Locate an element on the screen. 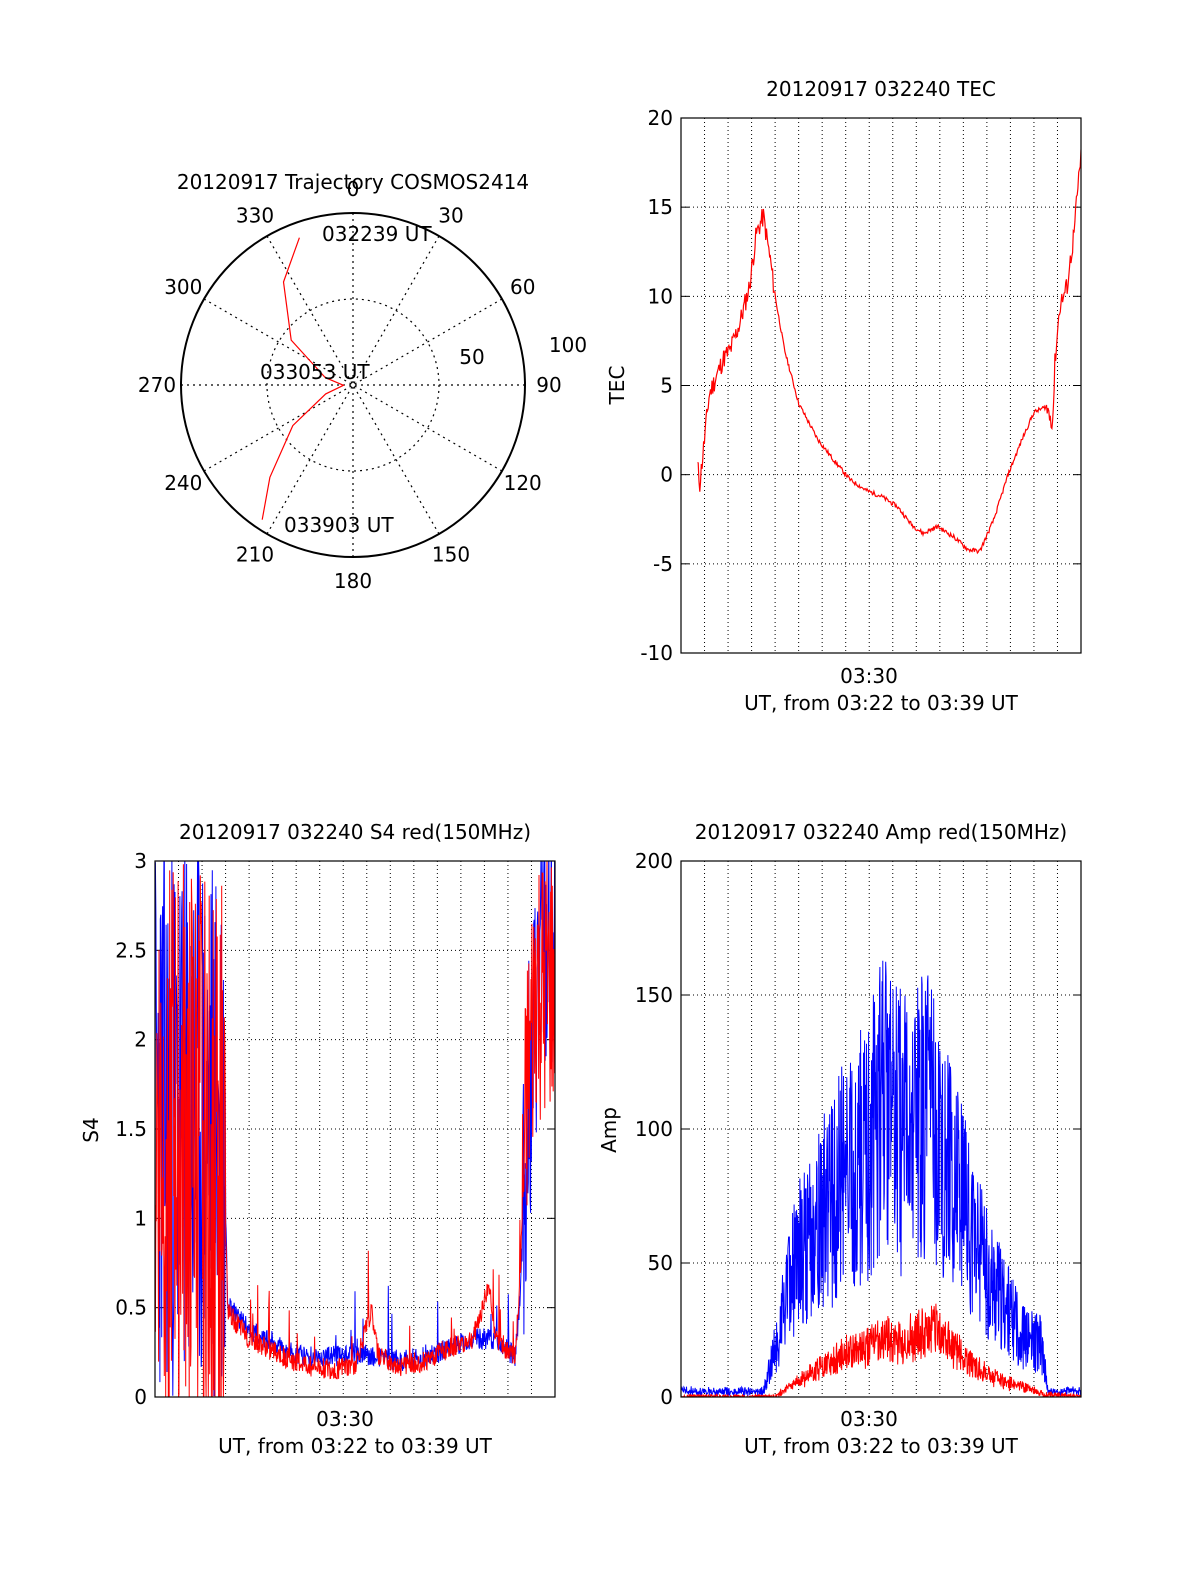  y-tick-label: 3 is located at coordinates (140, 861).